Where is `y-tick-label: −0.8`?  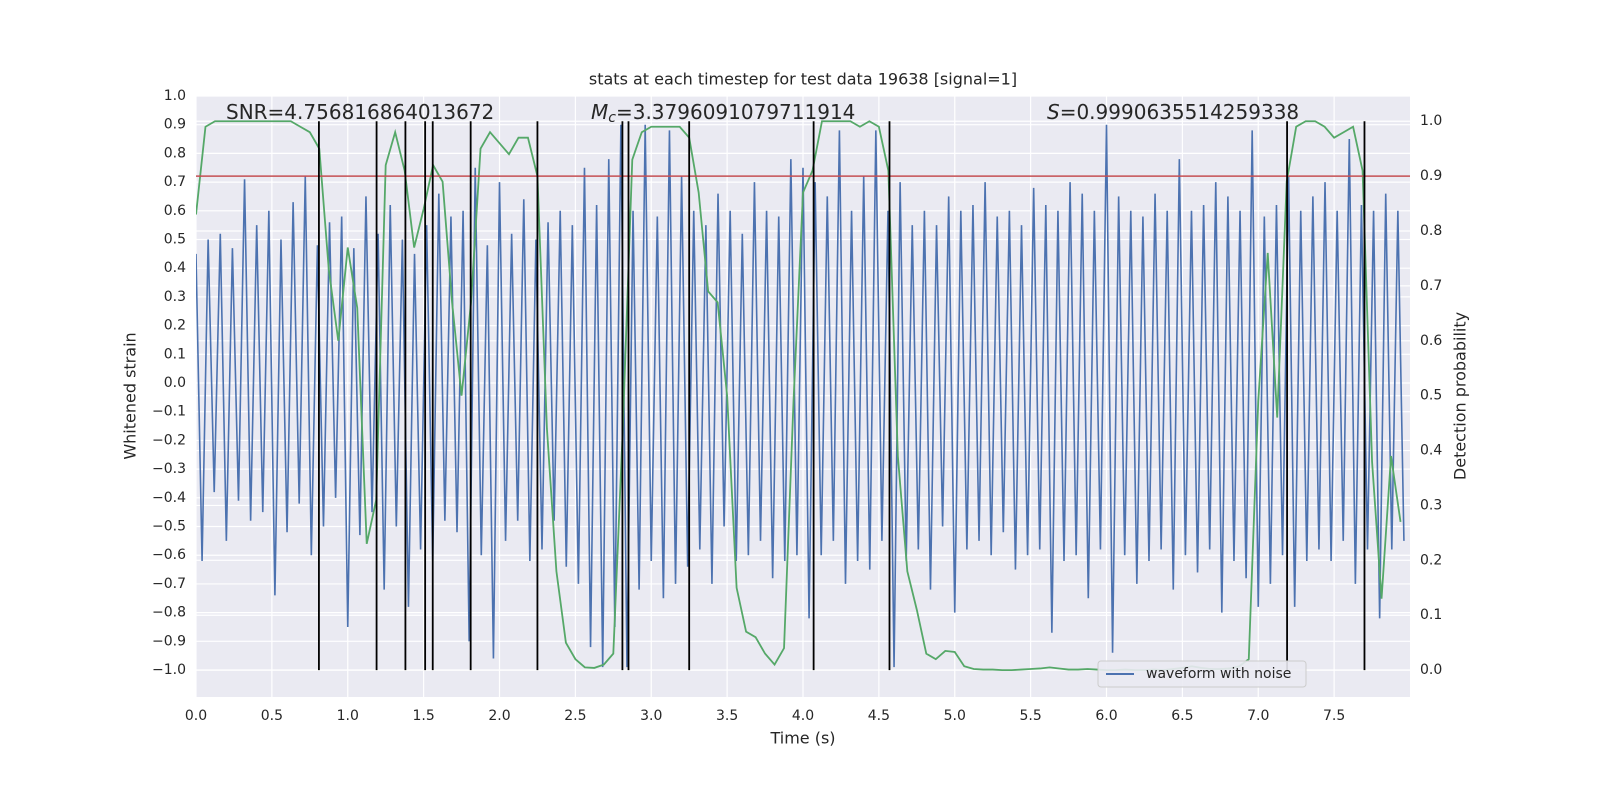
y-tick-label: −0.8 is located at coordinates (169, 613).